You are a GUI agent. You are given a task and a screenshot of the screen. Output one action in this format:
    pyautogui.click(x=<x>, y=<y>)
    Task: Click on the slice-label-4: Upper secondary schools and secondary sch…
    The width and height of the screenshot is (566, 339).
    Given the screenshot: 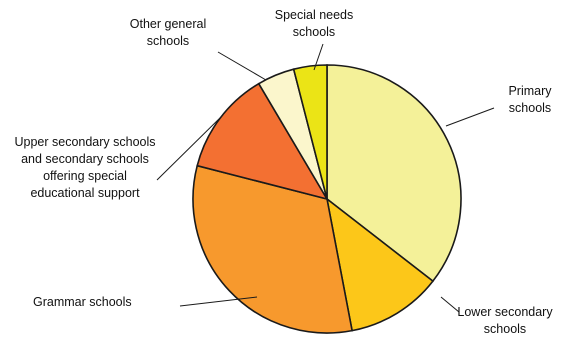 What is the action you would take?
    pyautogui.click(x=84, y=167)
    